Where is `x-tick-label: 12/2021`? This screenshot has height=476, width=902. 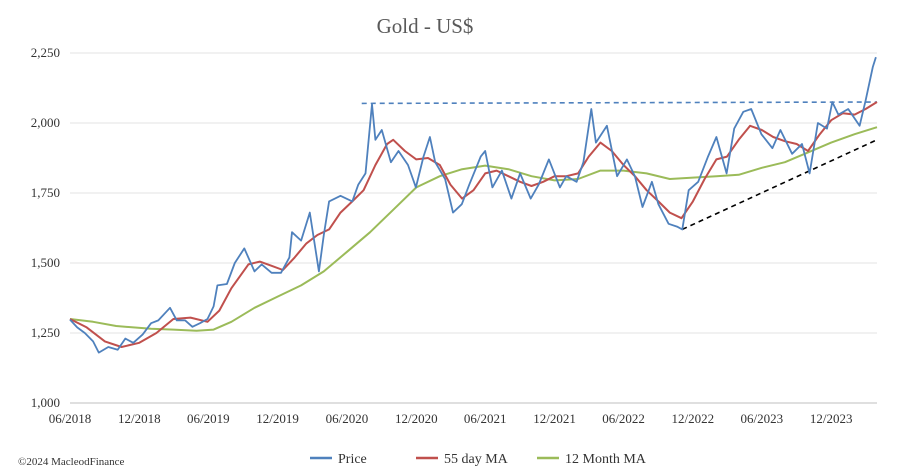
x-tick-label: 12/2021 is located at coordinates (554, 418).